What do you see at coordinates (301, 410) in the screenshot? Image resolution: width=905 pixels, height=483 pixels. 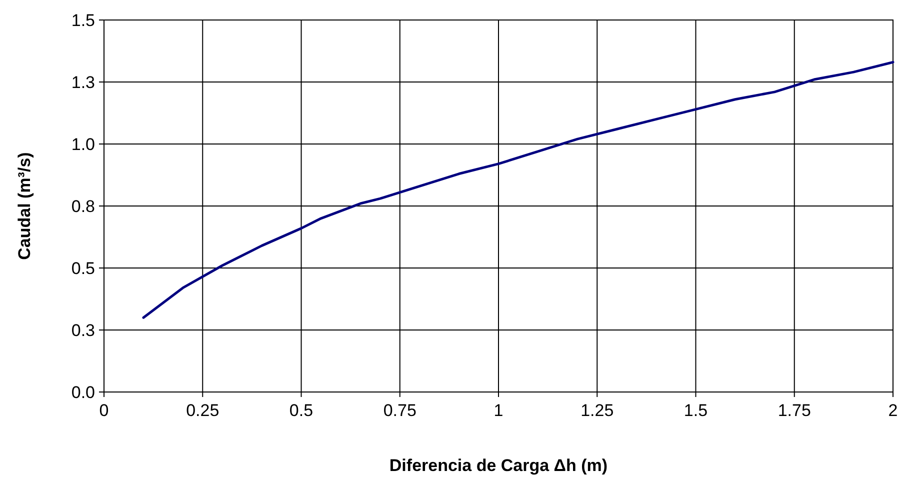 I see `x-tick-label: 0.5` at bounding box center [301, 410].